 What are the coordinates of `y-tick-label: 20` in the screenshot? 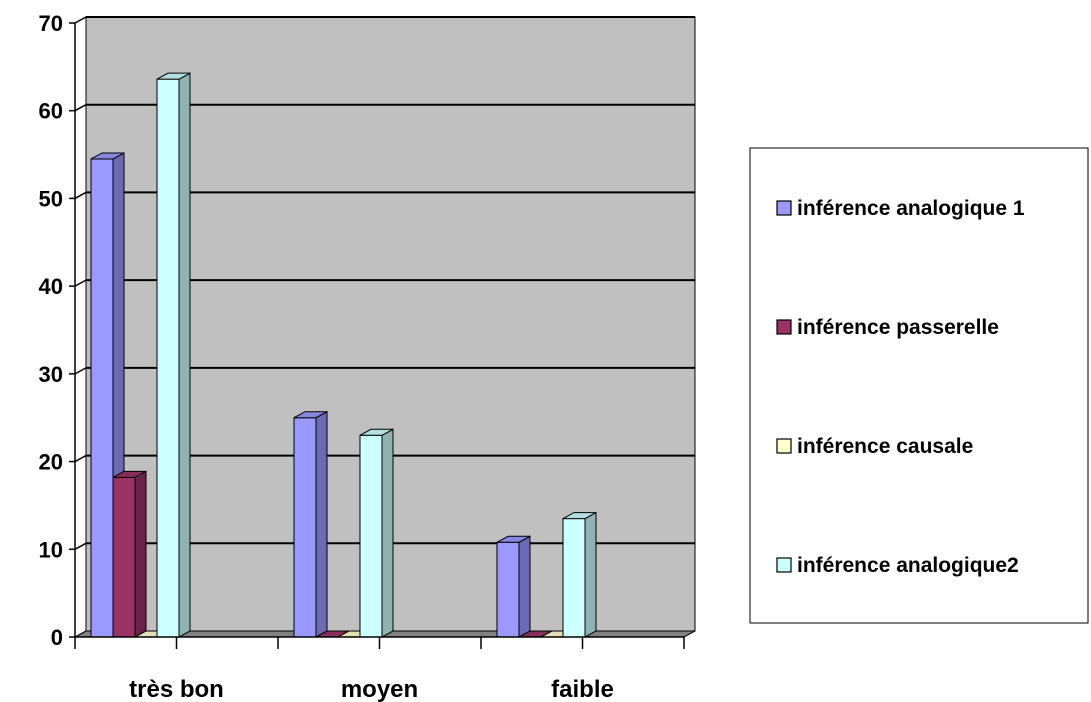 It's located at (51, 462).